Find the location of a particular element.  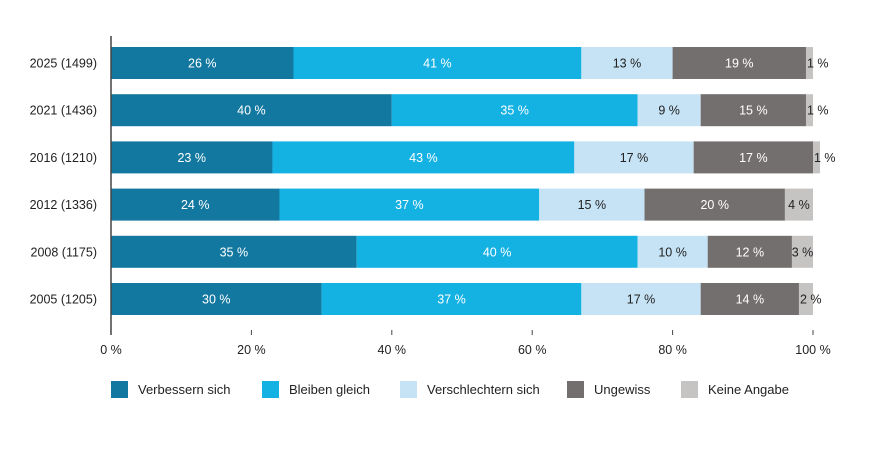

category-label: 2012 (1336) is located at coordinates (63, 205).